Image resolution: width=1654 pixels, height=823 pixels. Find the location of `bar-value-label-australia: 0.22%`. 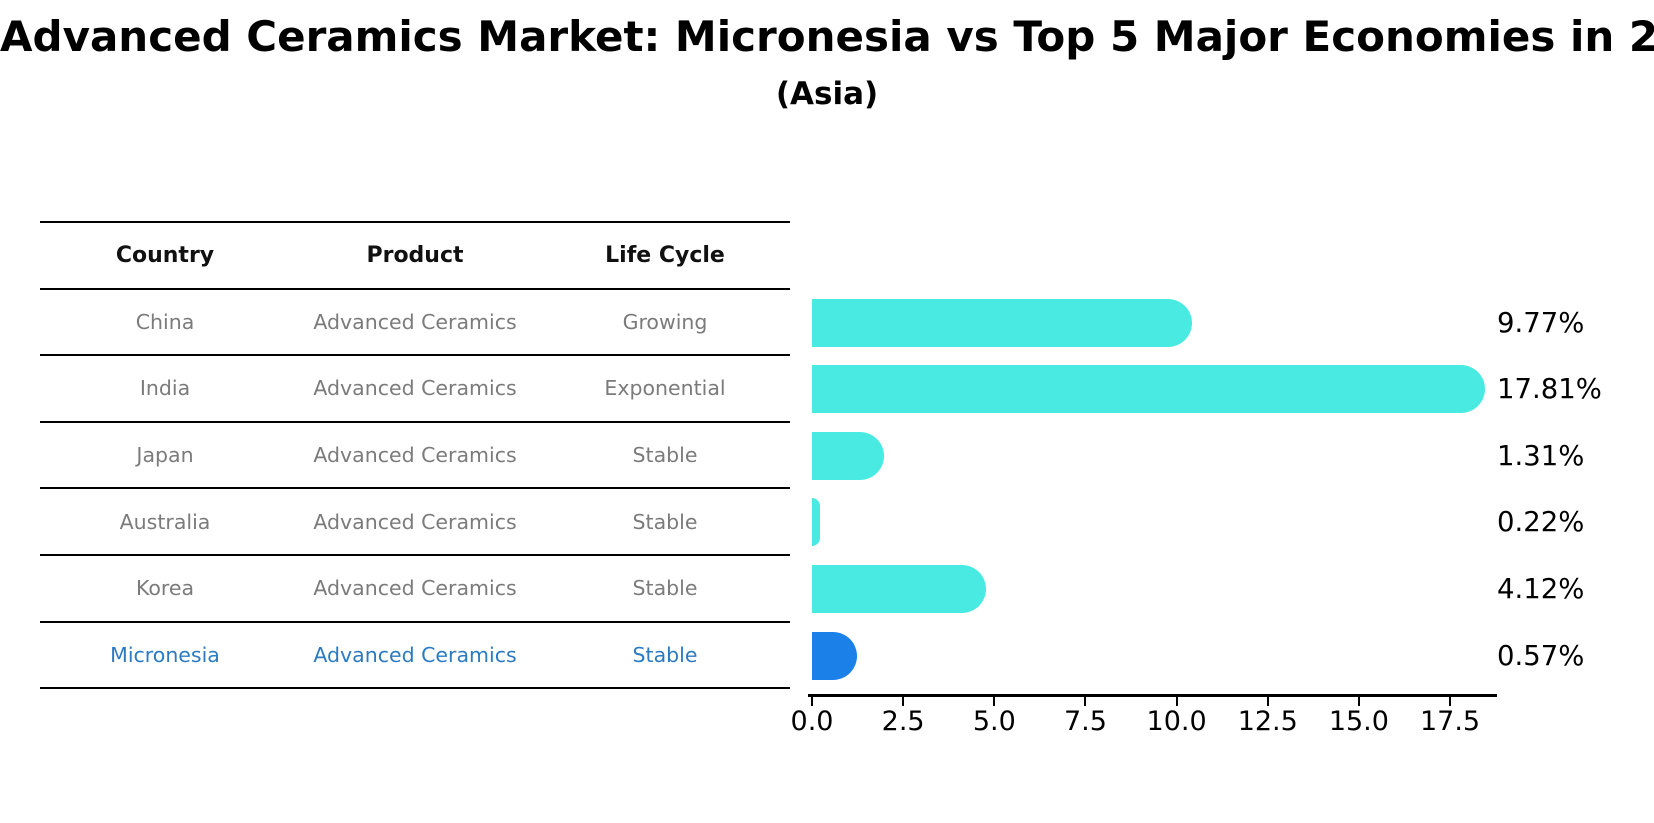

bar-value-label-australia: 0.22% is located at coordinates (1541, 522).